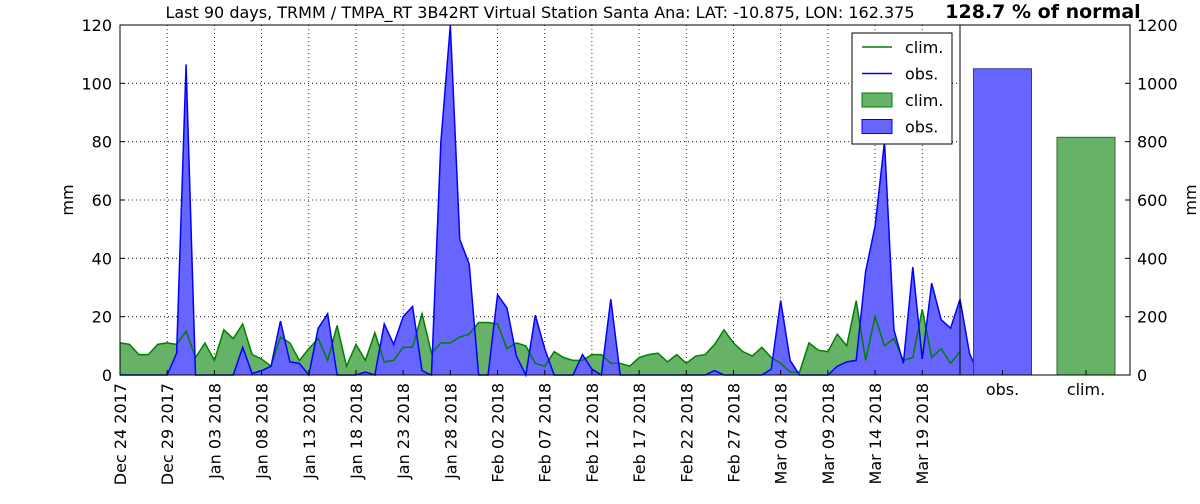 Image resolution: width=1200 pixels, height=504 pixels. I want to click on x-tick-label: Feb 27 2018, so click(733, 433).